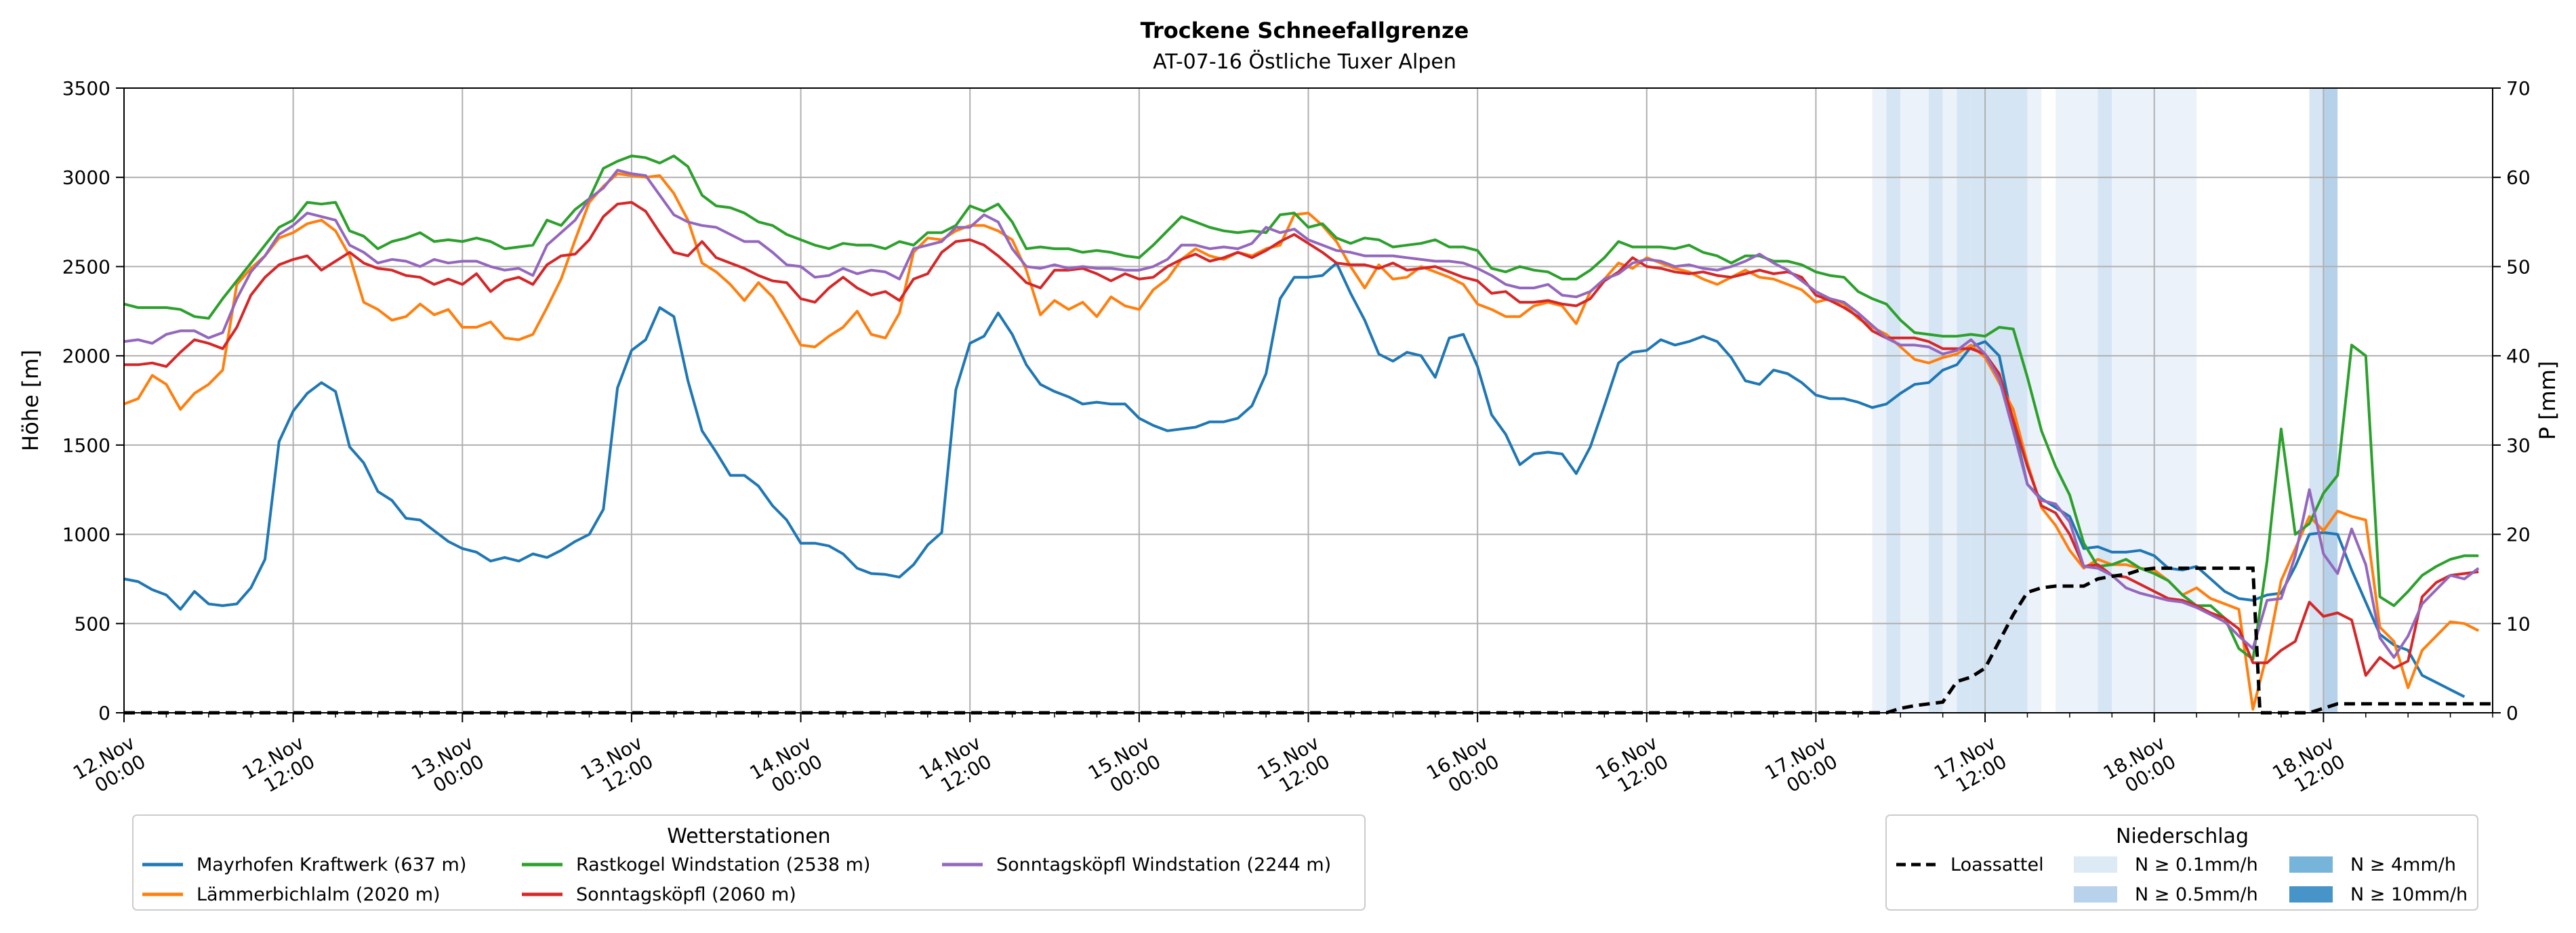  What do you see at coordinates (2518, 535) in the screenshot?
I see `y2-tick-label-2: 20` at bounding box center [2518, 535].